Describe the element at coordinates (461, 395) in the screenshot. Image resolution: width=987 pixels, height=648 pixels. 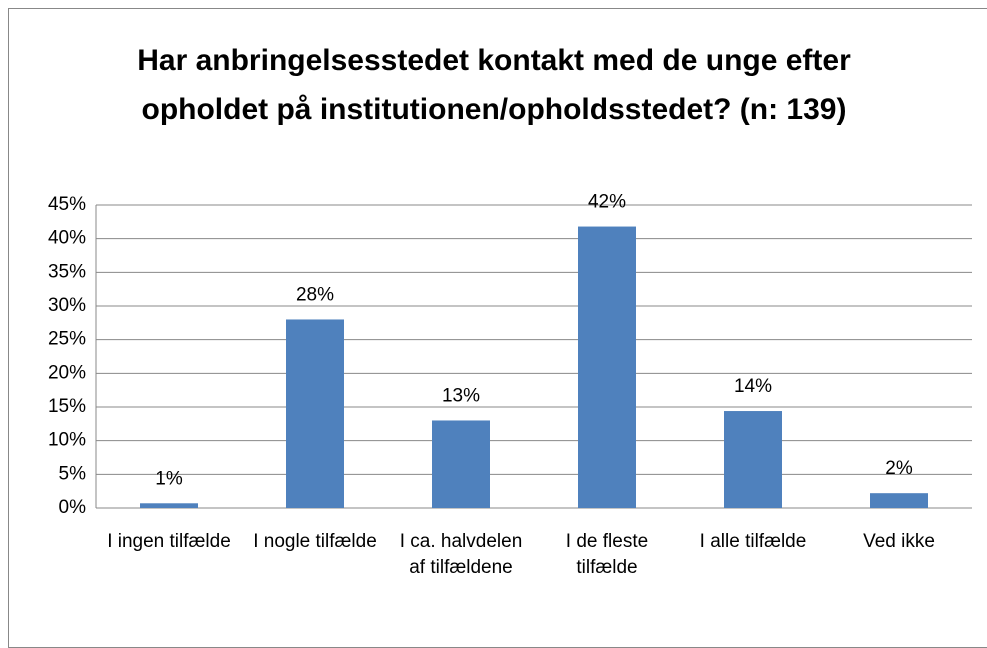
I see `value-label: 13%` at that location.